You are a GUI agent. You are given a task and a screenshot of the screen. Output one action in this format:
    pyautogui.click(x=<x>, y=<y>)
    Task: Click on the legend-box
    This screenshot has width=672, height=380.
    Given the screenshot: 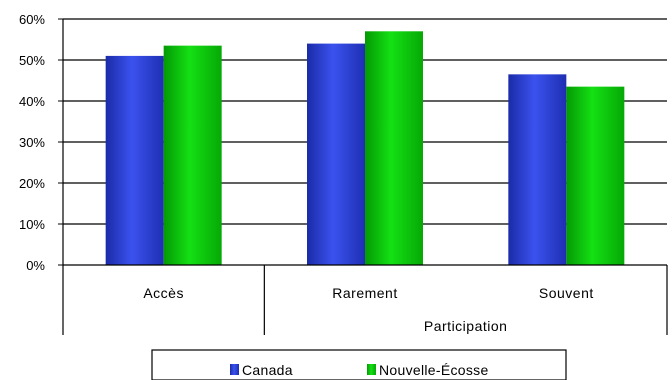 What is the action you would take?
    pyautogui.click(x=359, y=364)
    